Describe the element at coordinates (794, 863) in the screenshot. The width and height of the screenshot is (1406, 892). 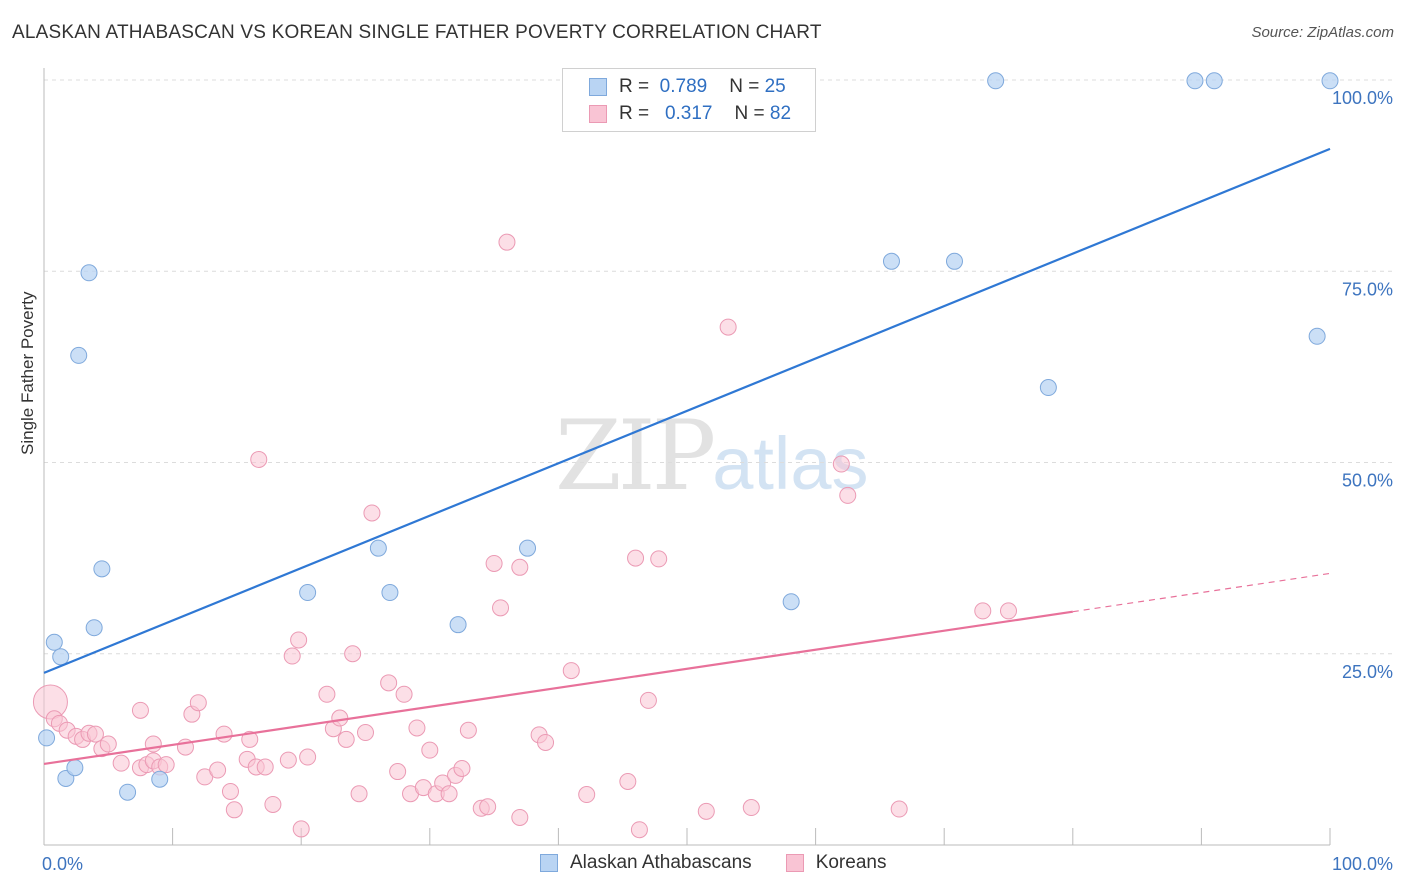
I see `bottom-legend-swatch-koreans` at that location.